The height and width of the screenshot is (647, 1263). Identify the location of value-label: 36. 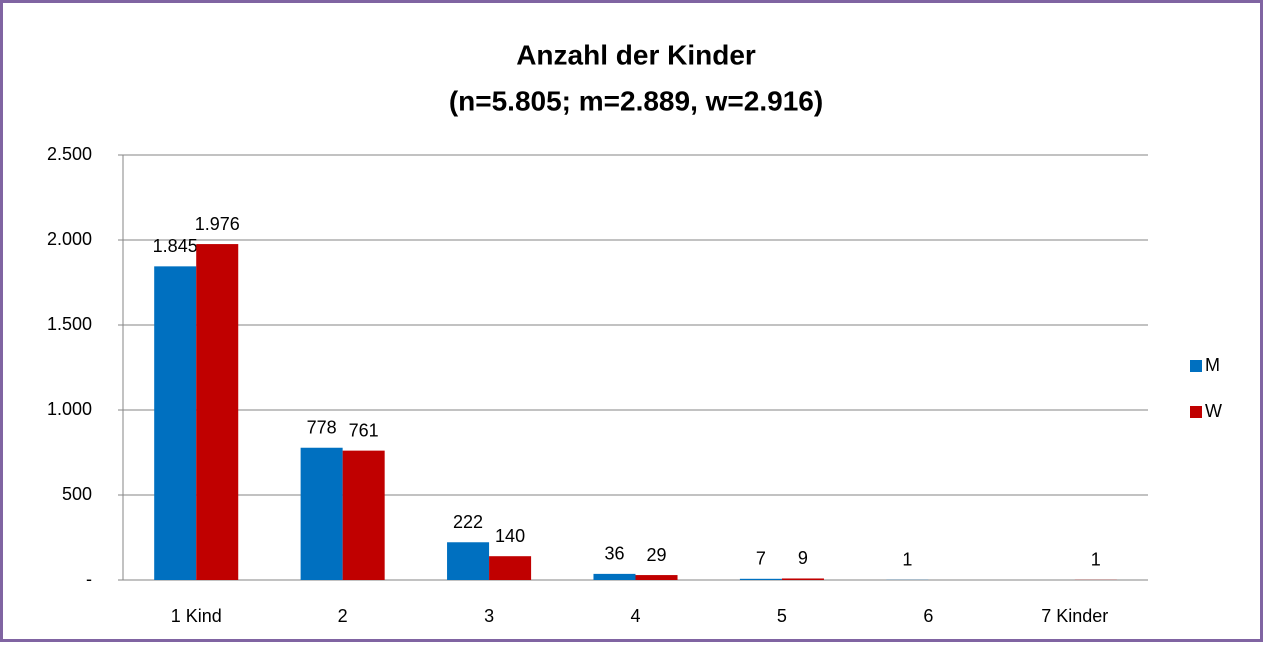
(614, 554).